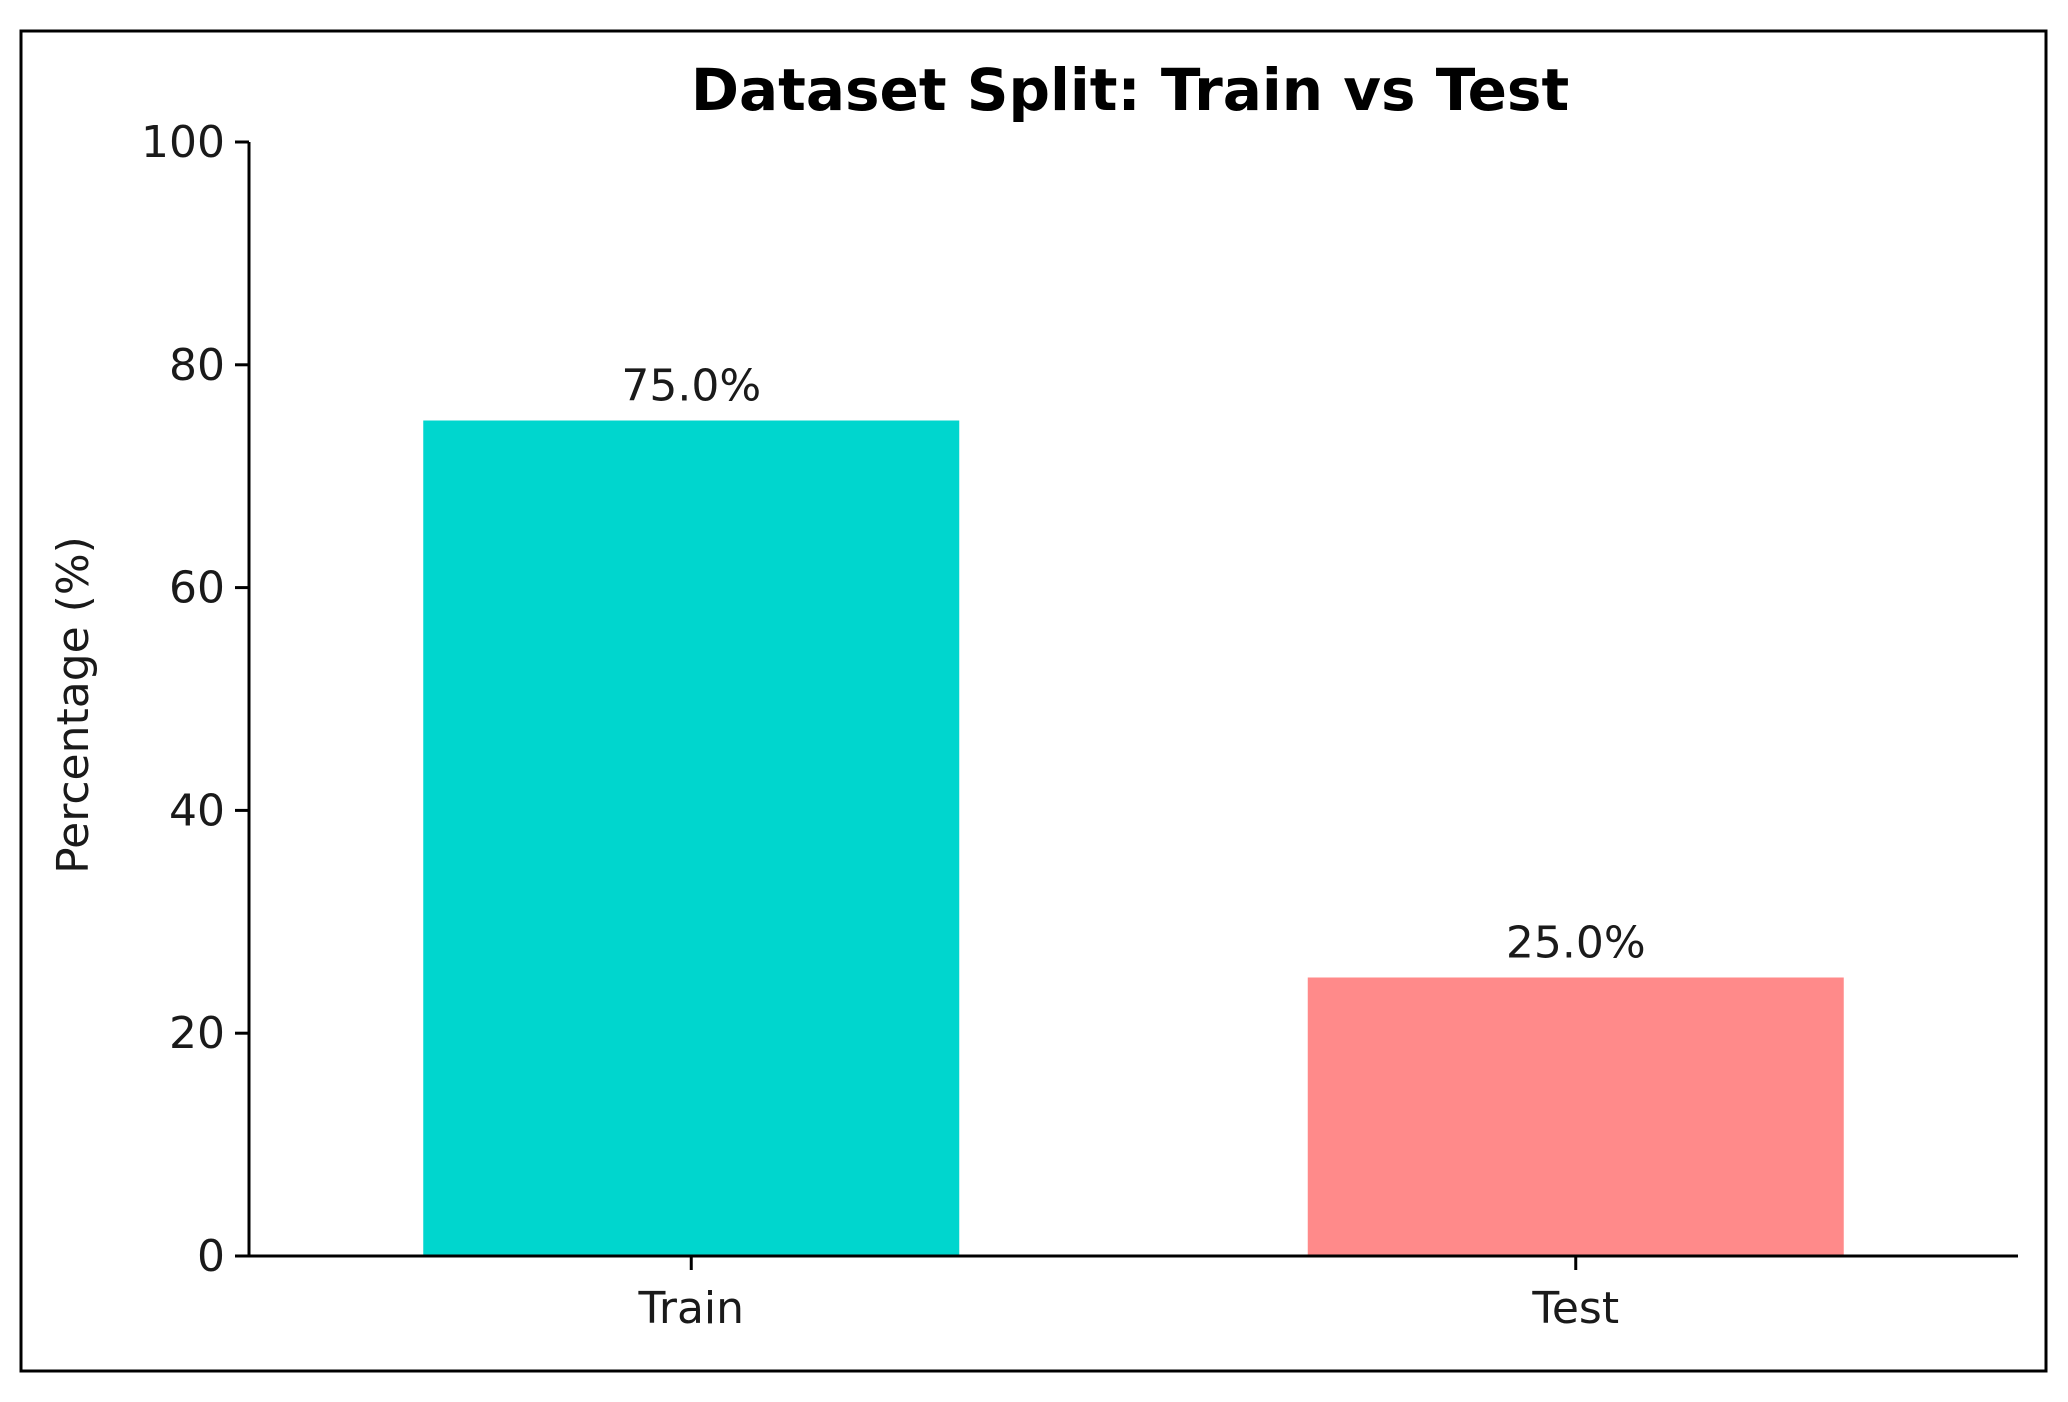  Describe the element at coordinates (197, 588) in the screenshot. I see `y-tick-label: 60` at that location.